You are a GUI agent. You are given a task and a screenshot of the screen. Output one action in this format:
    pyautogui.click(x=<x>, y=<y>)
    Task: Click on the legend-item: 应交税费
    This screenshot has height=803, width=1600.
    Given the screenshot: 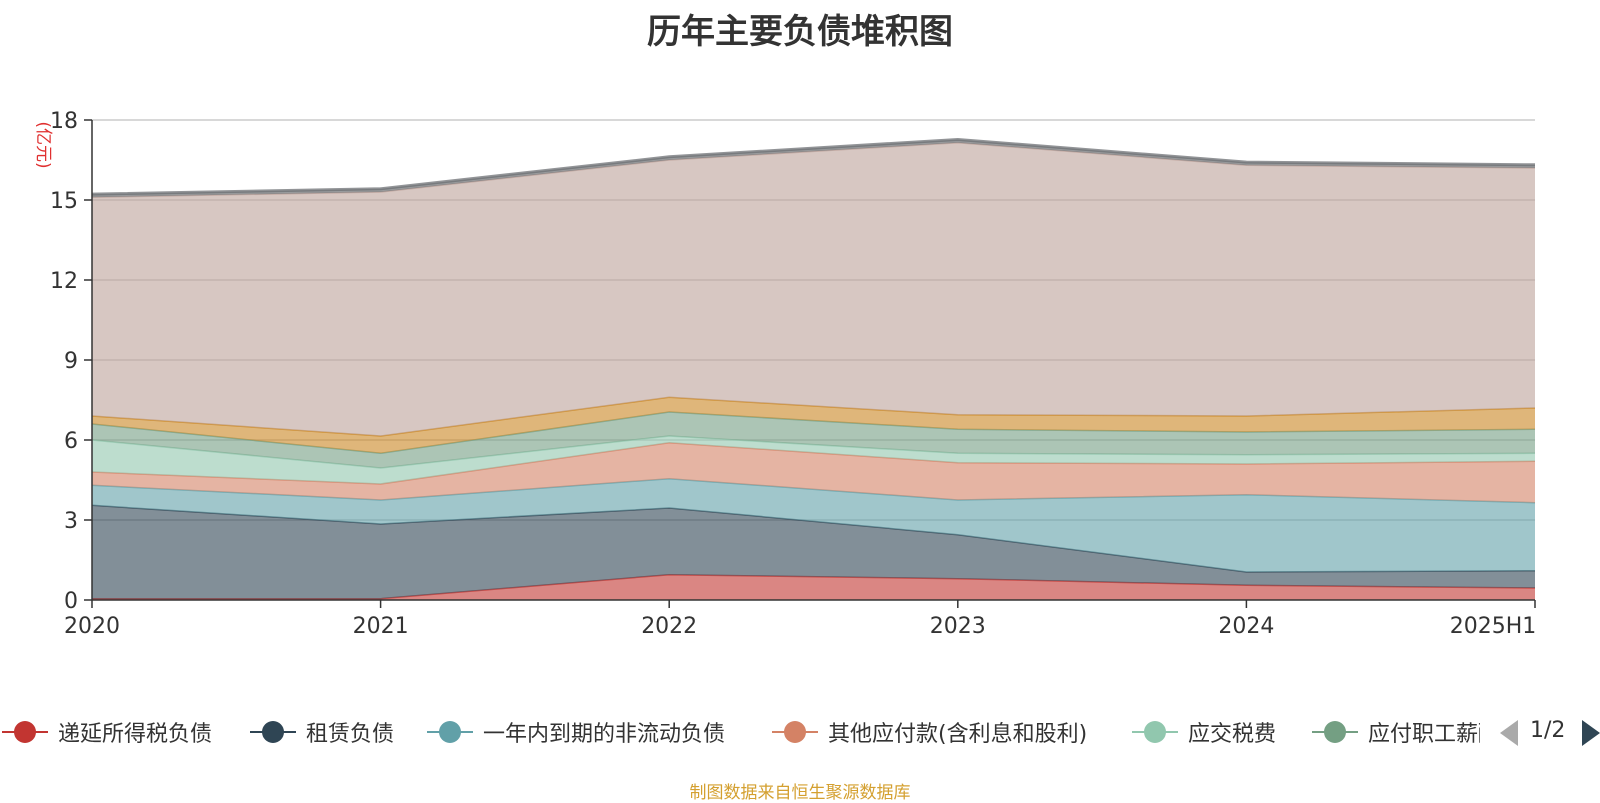 What is the action you would take?
    pyautogui.click(x=1203, y=732)
    